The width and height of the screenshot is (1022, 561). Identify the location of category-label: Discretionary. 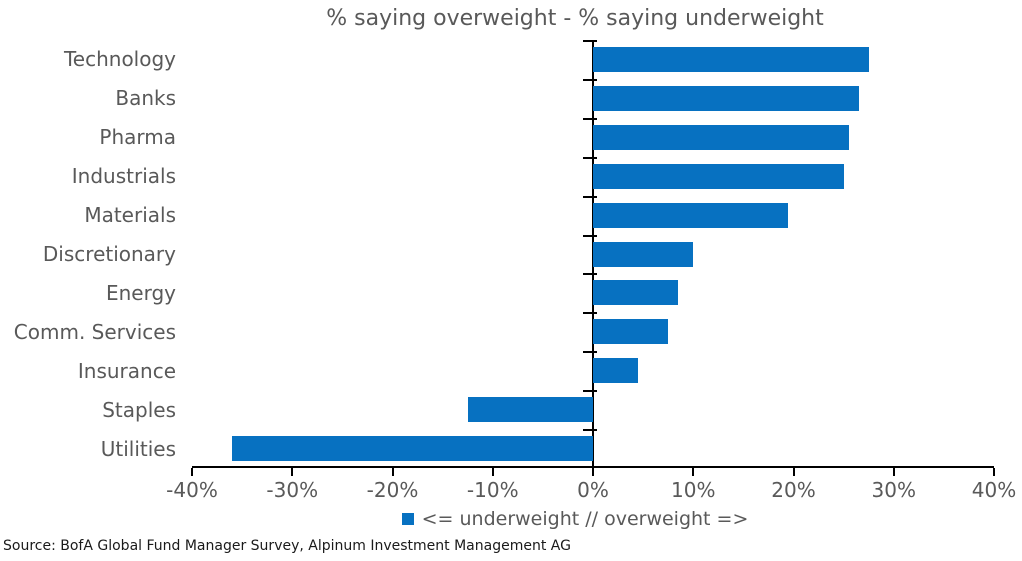
(109, 253).